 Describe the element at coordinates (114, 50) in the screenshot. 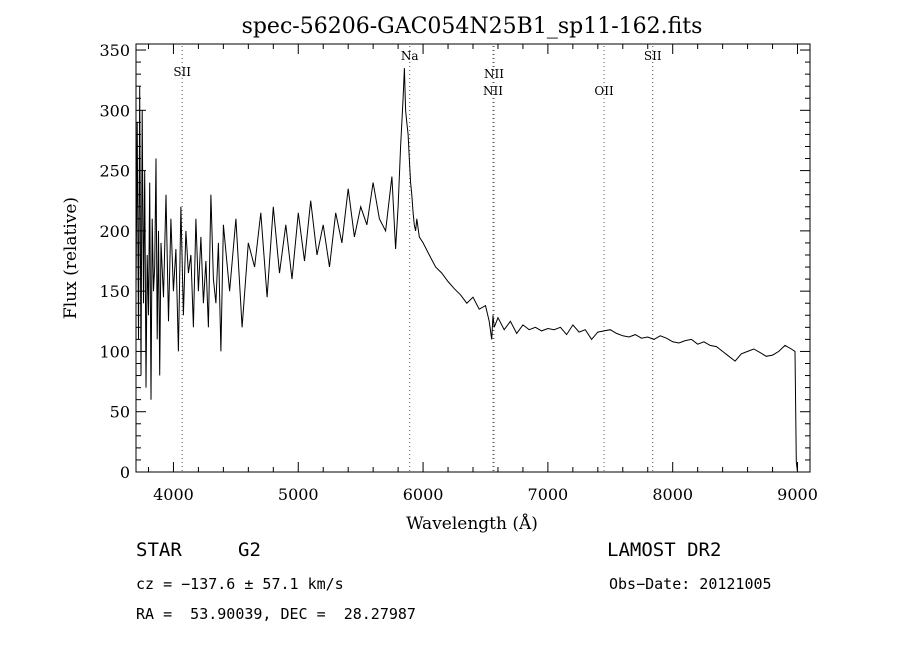

I see `y-tick-label: 350` at that location.